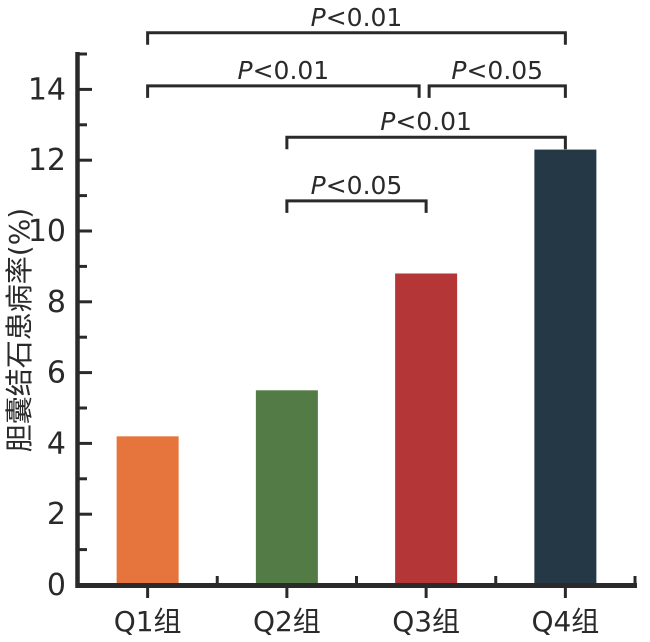 The image size is (650, 642). I want to click on y-tick-label: 2, so click(56, 514).